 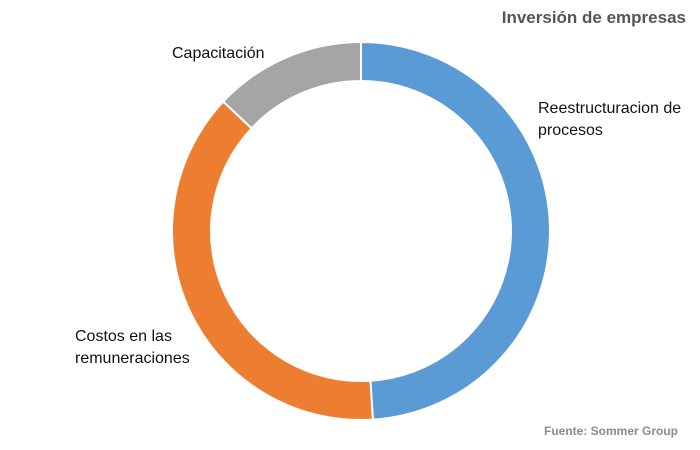 I want to click on slice-label-reestructuracion: Reestructuracion de procesos, so click(x=609, y=120).